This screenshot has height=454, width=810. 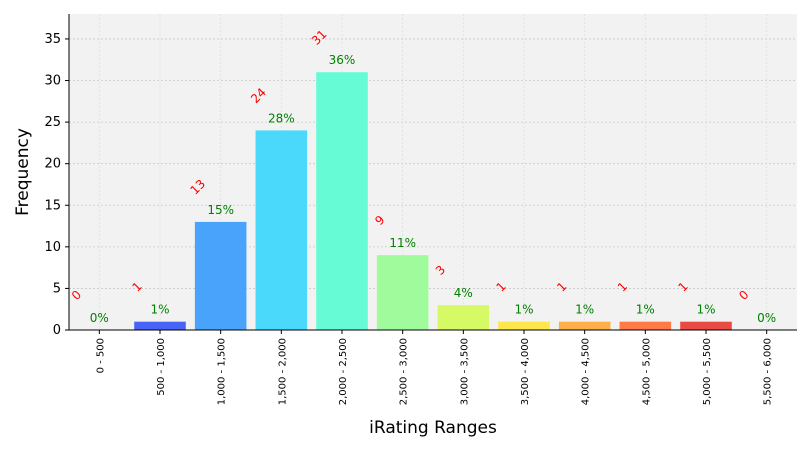 What do you see at coordinates (342, 60) in the screenshot?
I see `percent-label: 36%` at bounding box center [342, 60].